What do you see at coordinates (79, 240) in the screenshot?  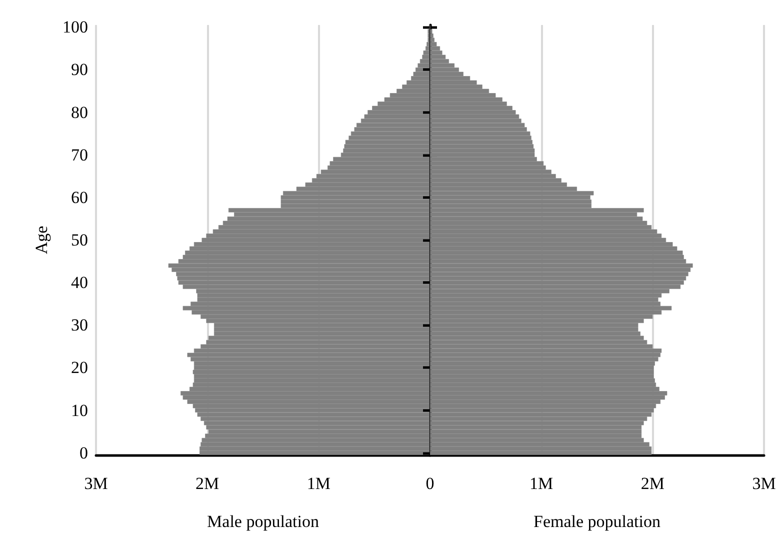 I see `y-tick-label: 50` at bounding box center [79, 240].